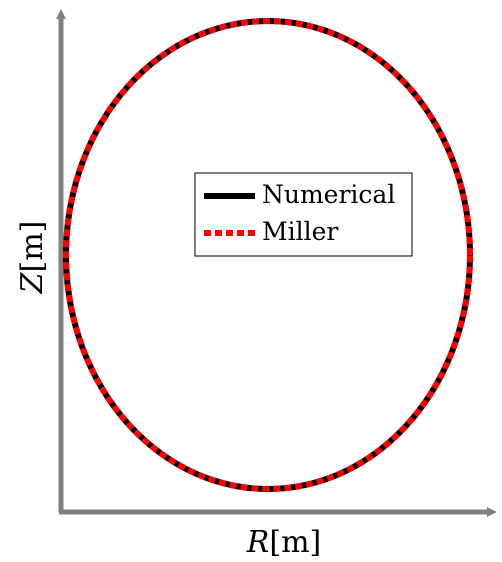  What do you see at coordinates (295, 542) in the screenshot?
I see `x-axis-label-unit: [m]` at bounding box center [295, 542].